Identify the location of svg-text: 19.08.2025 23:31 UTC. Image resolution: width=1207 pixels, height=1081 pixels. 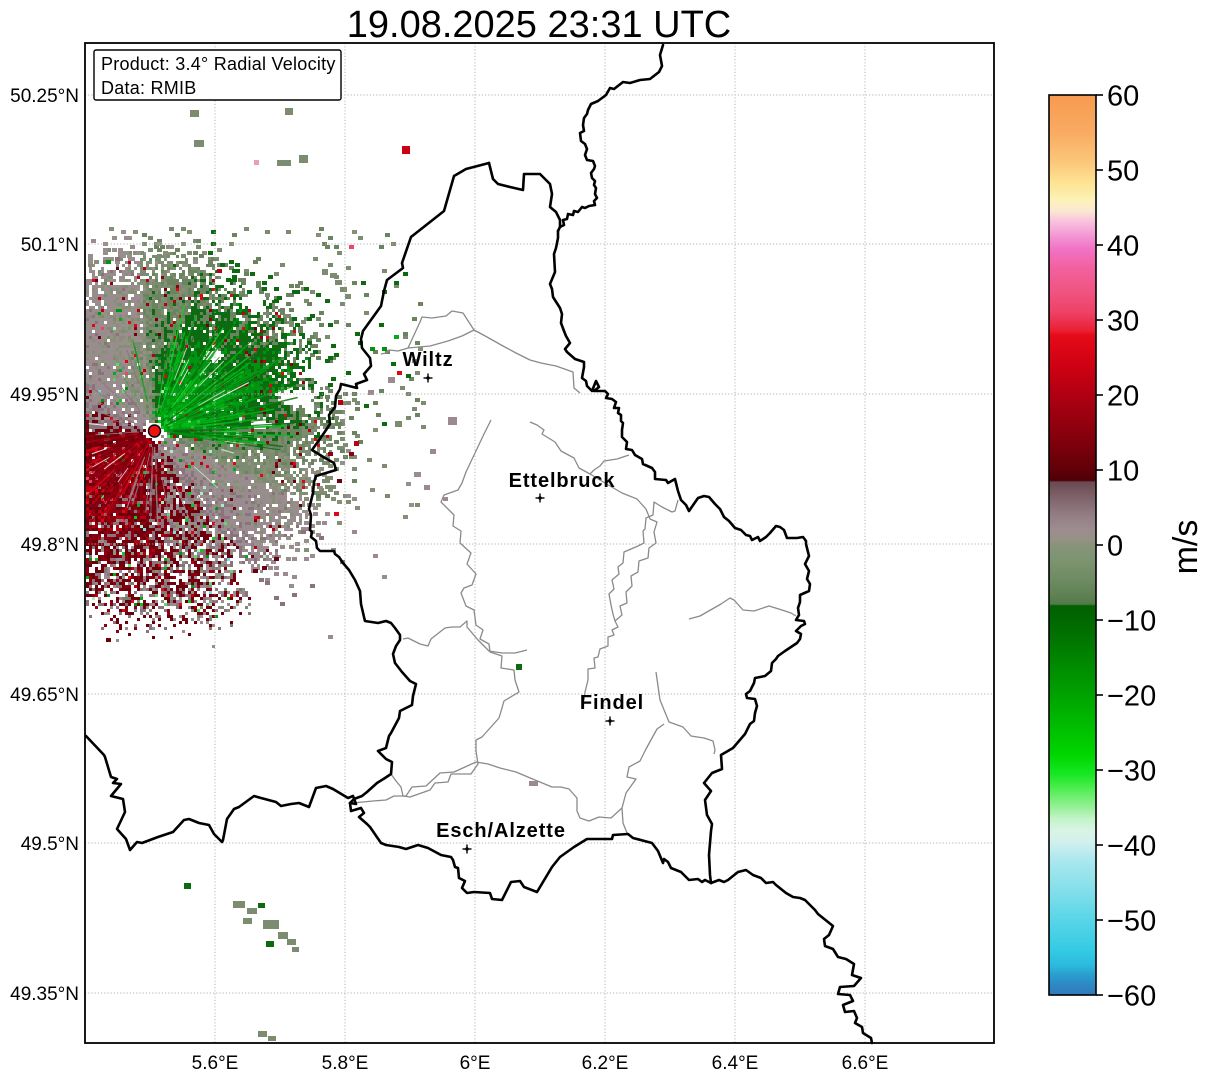
(539, 25).